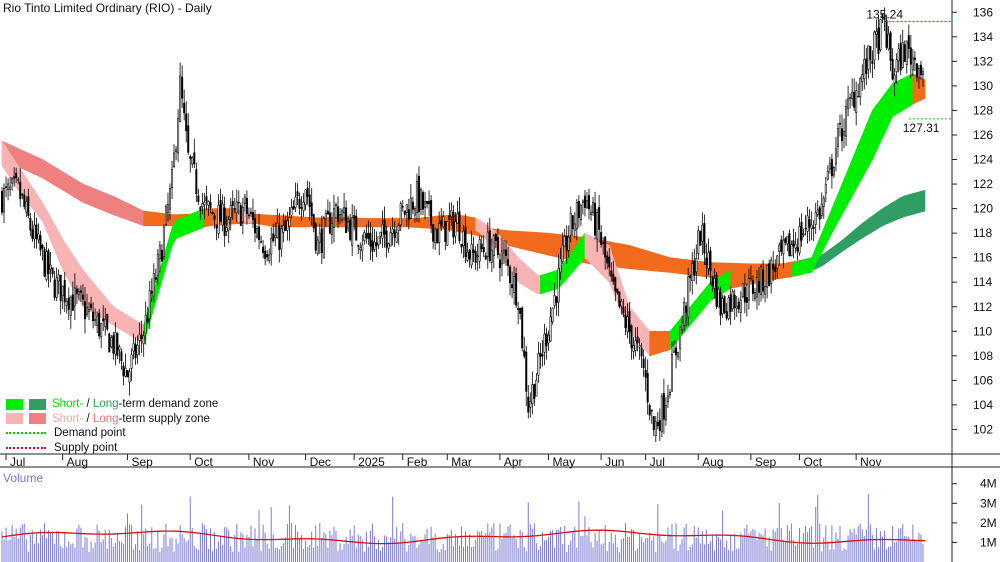 This screenshot has width=1000, height=562. What do you see at coordinates (983, 110) in the screenshot?
I see `price-tick-label: 128` at bounding box center [983, 110].